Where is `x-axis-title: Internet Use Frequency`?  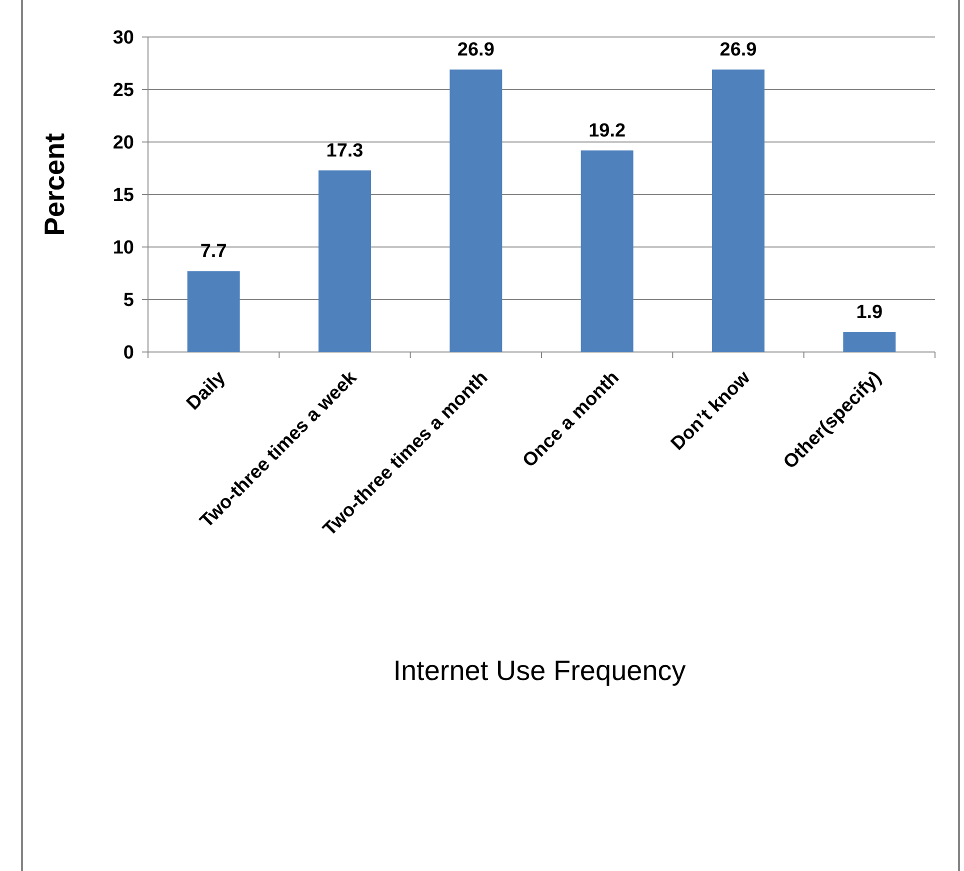
x-axis-title: Internet Use Frequency is located at coordinates (539, 670).